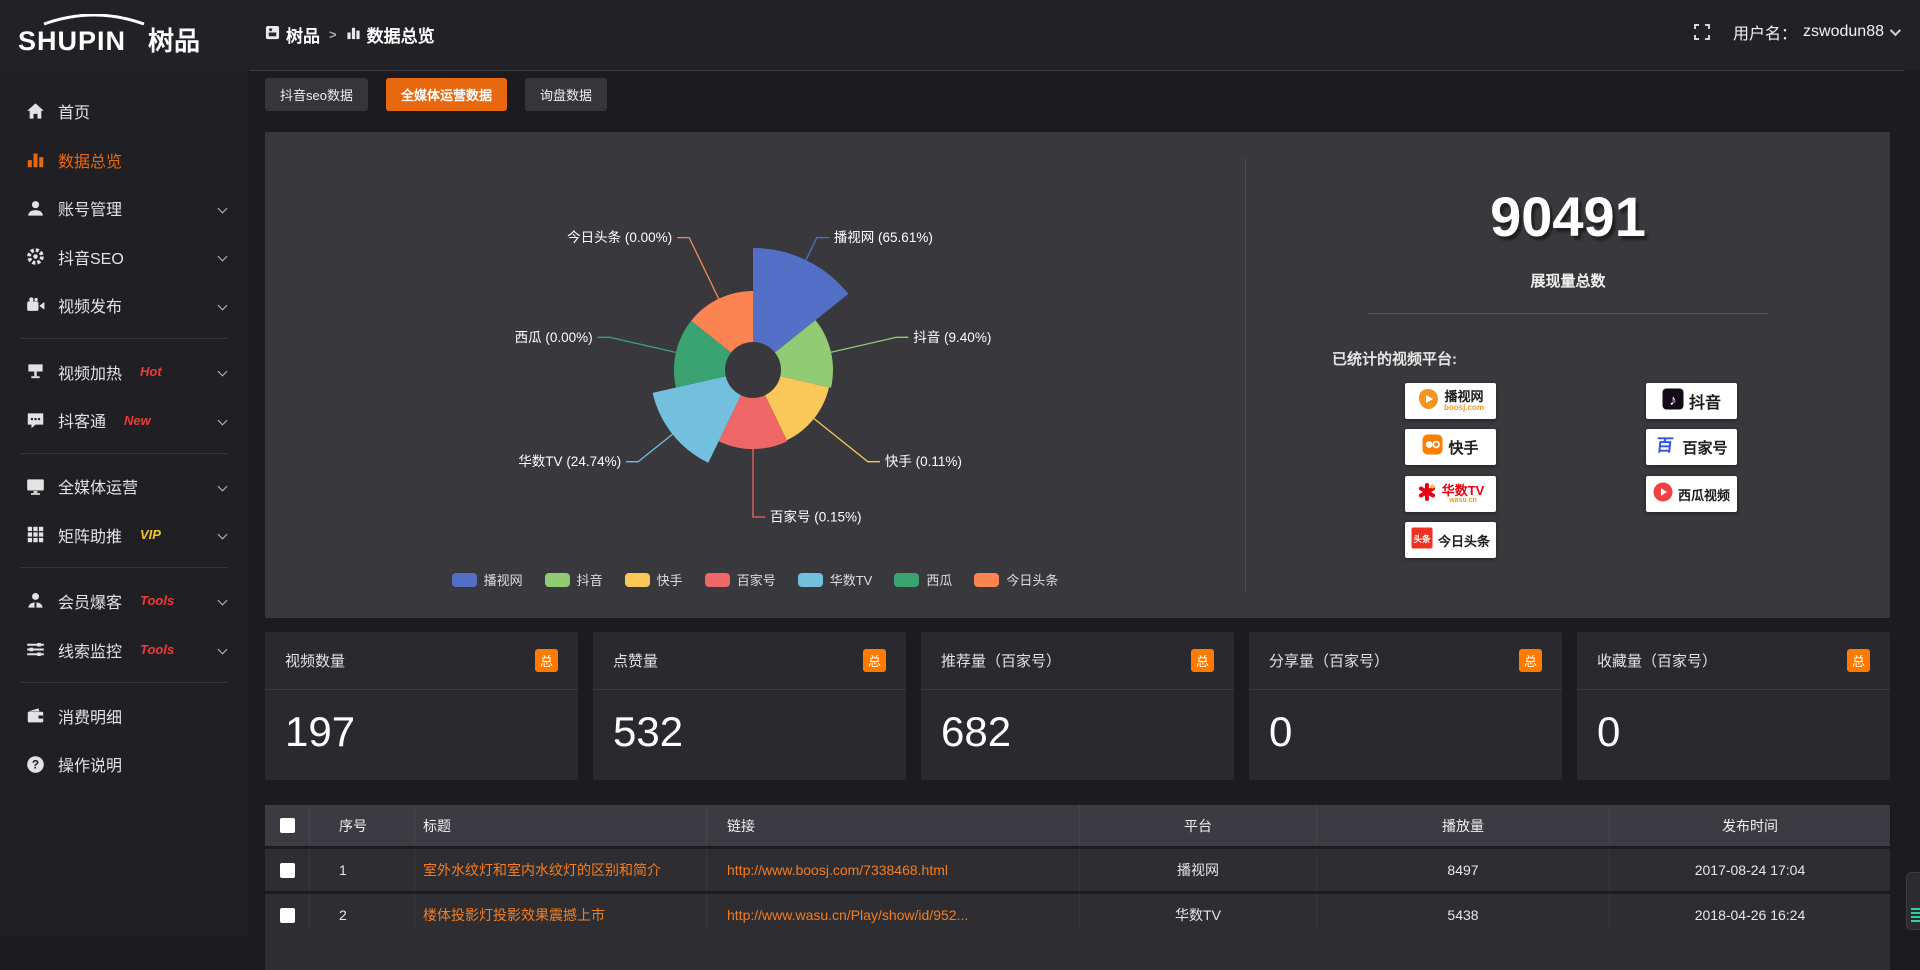 The width and height of the screenshot is (1920, 970). I want to click on legend-item-播视网: 播视网, so click(487, 579).